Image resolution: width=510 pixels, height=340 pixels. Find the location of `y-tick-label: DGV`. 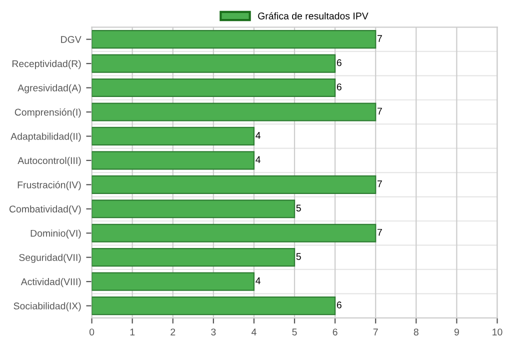

y-tick-label: DGV is located at coordinates (71, 39).